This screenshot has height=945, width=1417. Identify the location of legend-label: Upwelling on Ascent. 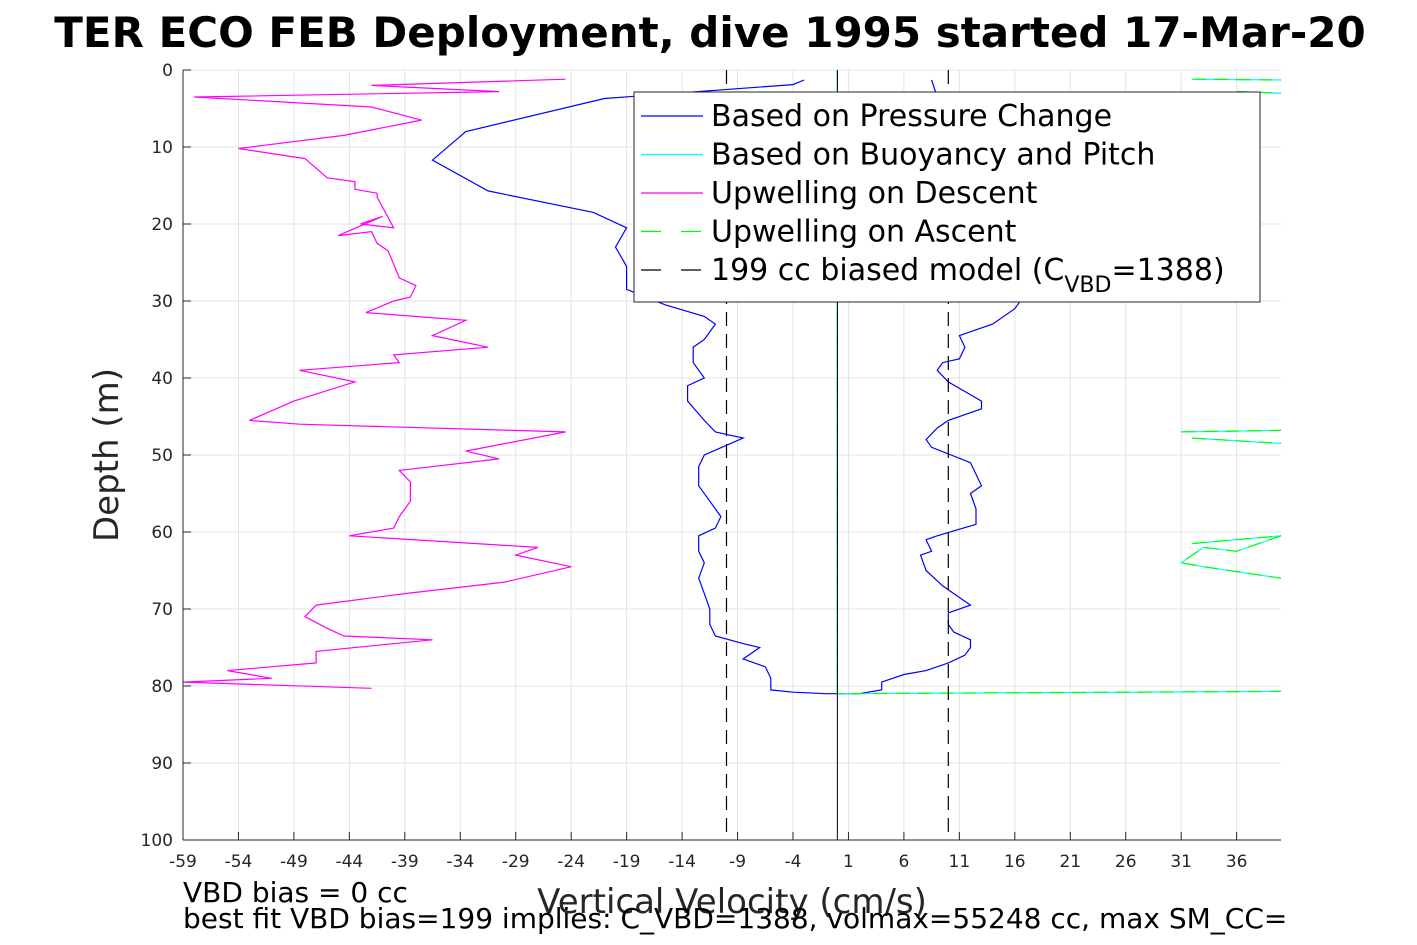
(864, 232).